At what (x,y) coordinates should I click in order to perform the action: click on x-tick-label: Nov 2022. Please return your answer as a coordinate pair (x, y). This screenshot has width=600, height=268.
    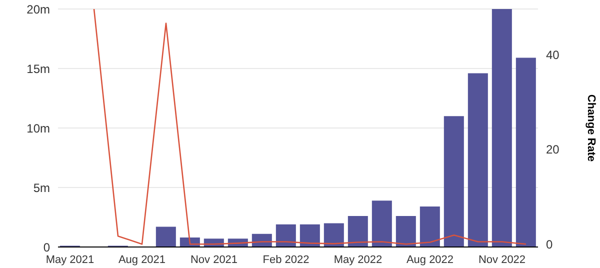
    Looking at the image, I should click on (502, 260).